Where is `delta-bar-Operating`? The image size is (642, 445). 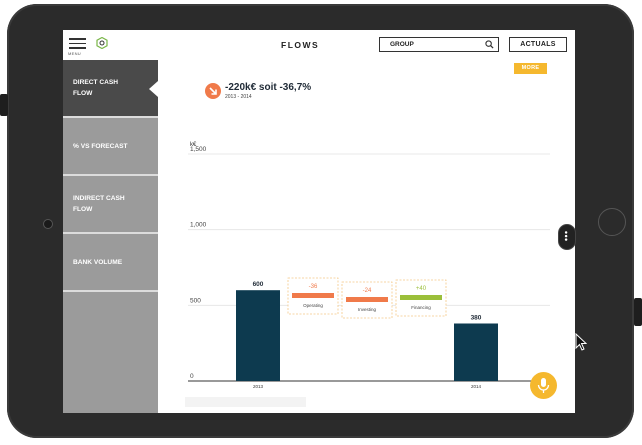 delta-bar-Operating is located at coordinates (313, 295).